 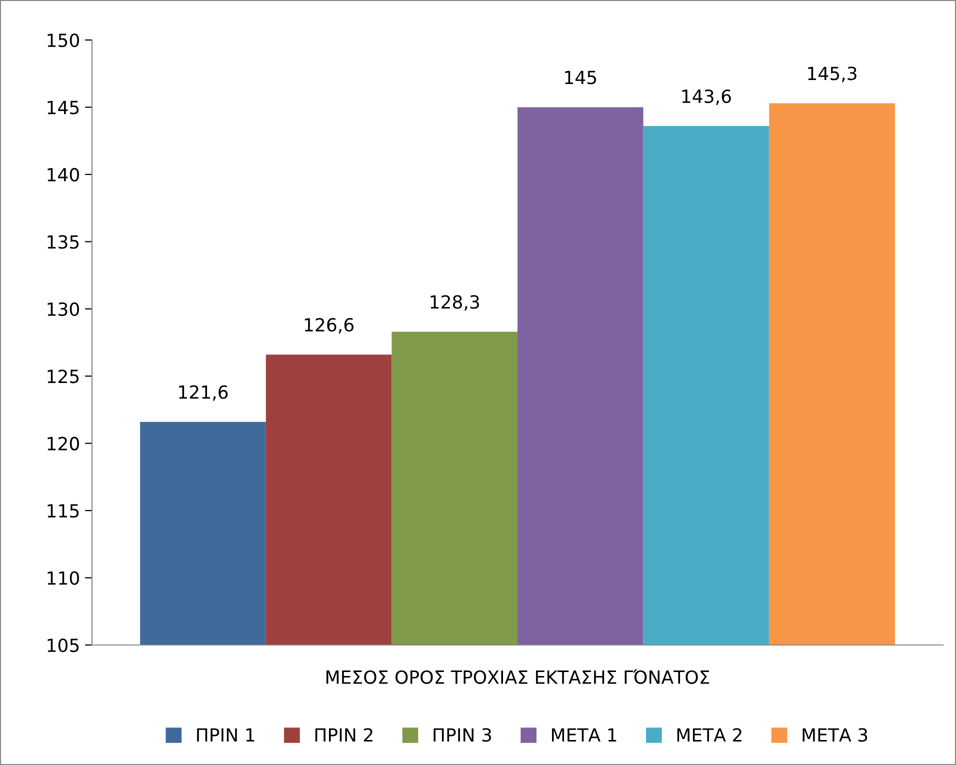 I want to click on legend-label: ΠΡΙΝ 2, so click(x=343, y=735).